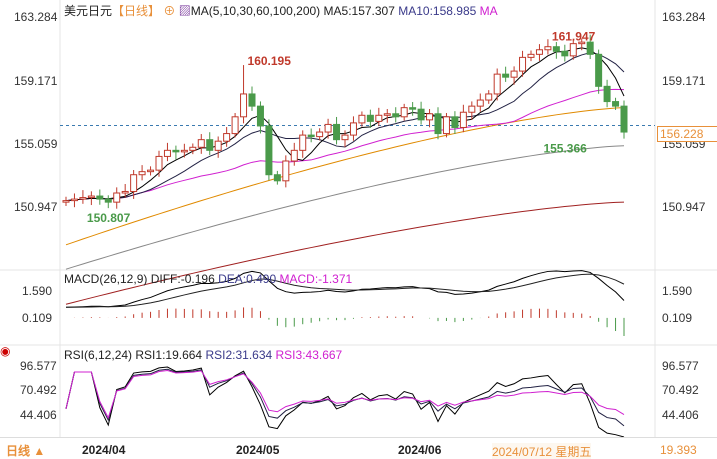  What do you see at coordinates (184, 11) in the screenshot?
I see `ma-chart-icon: ▨` at bounding box center [184, 11].